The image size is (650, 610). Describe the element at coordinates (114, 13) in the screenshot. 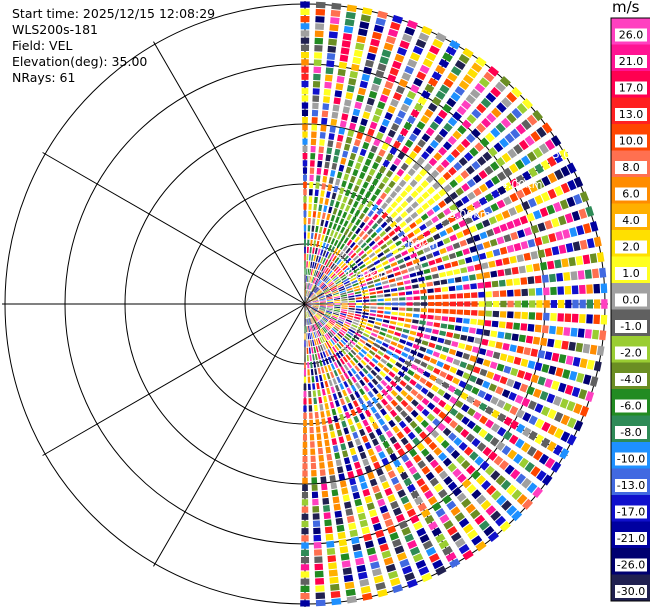

I see `start-time-label: Start time: 2025/12/15 12:08:29` at that location.